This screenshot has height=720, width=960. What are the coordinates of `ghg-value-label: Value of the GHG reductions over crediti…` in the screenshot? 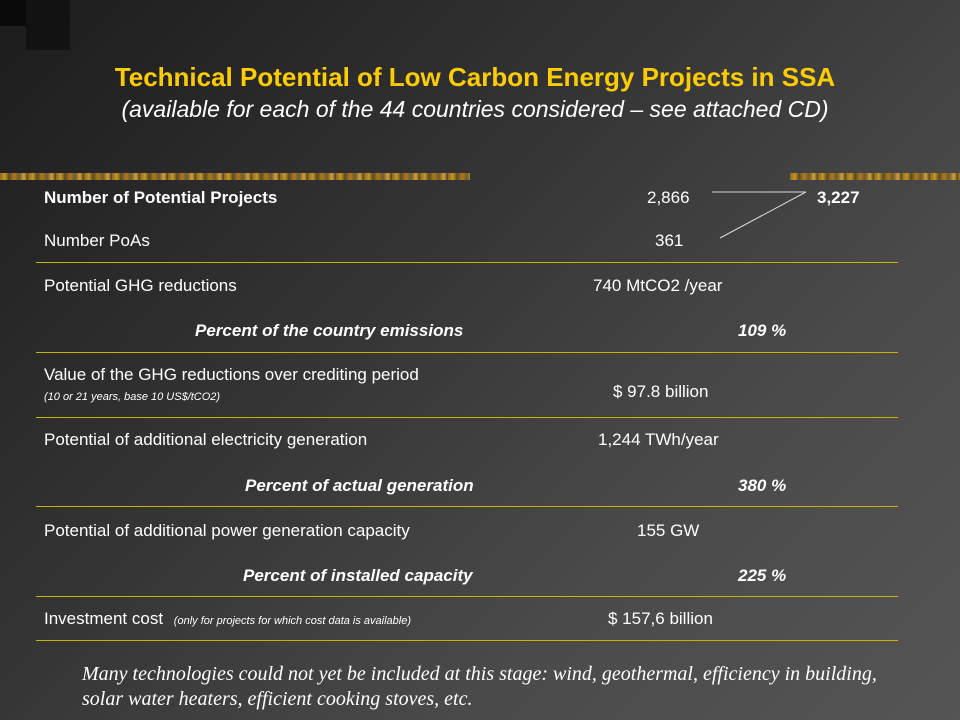 It's located at (231, 374).